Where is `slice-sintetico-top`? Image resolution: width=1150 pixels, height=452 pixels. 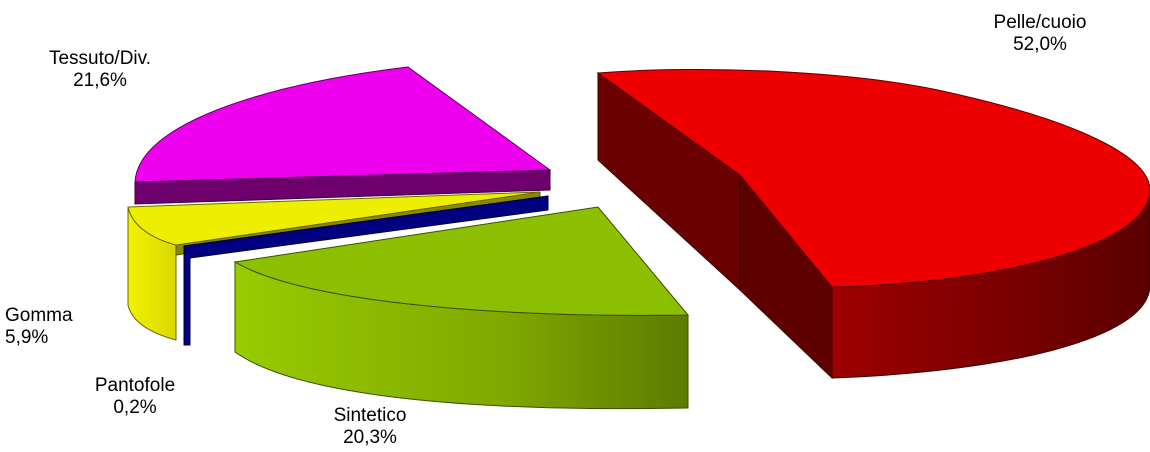 slice-sintetico-top is located at coordinates (461, 261).